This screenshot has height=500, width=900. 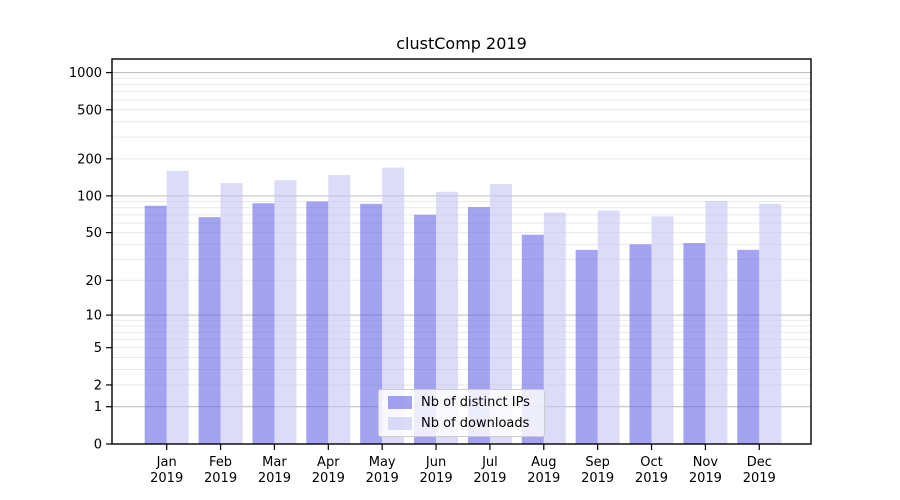 I want to click on x-tick-label-month: Jun, so click(x=435, y=462).